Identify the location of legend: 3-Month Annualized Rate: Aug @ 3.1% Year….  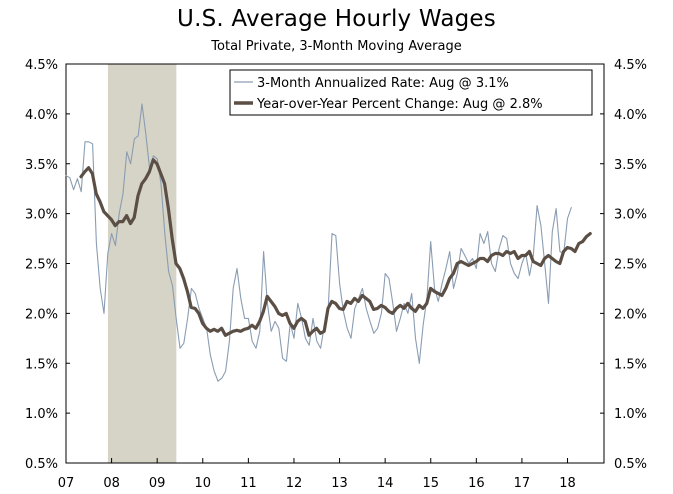
(411, 92).